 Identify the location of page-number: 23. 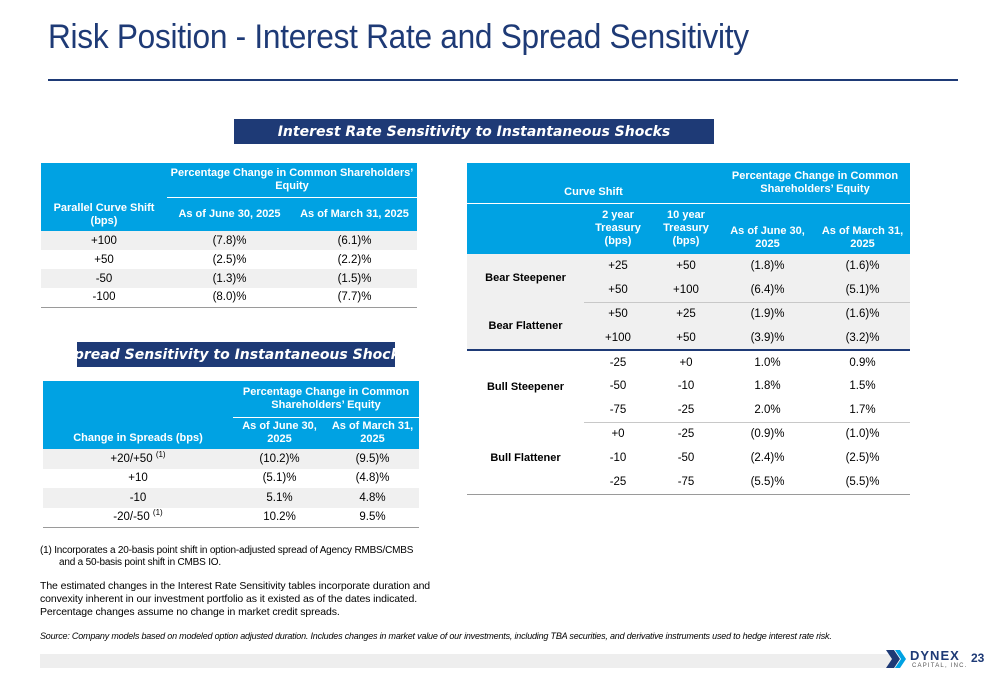
(978, 658).